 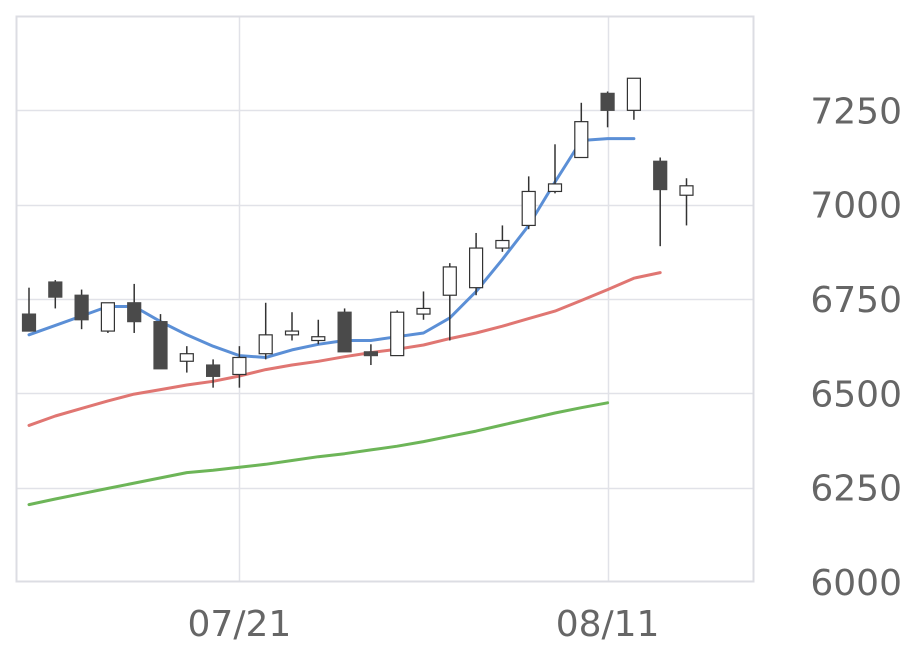 I want to click on y-tick-label: 6500, so click(x=856, y=394).